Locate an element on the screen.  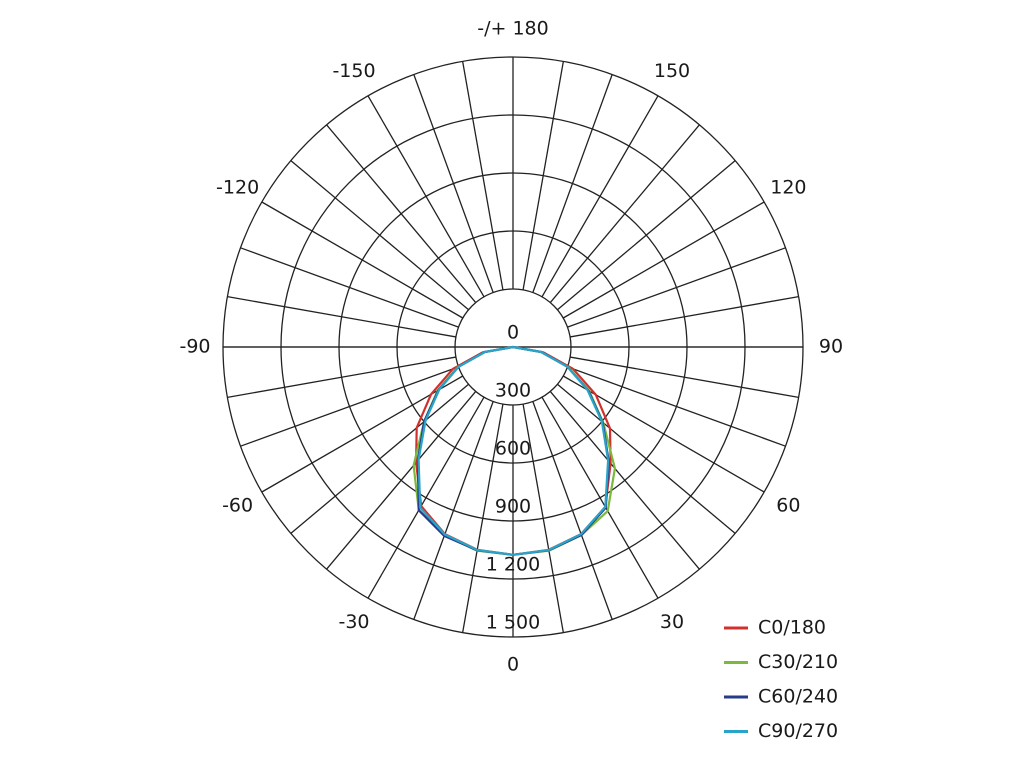
angle-tick-label: 150 is located at coordinates (672, 71).